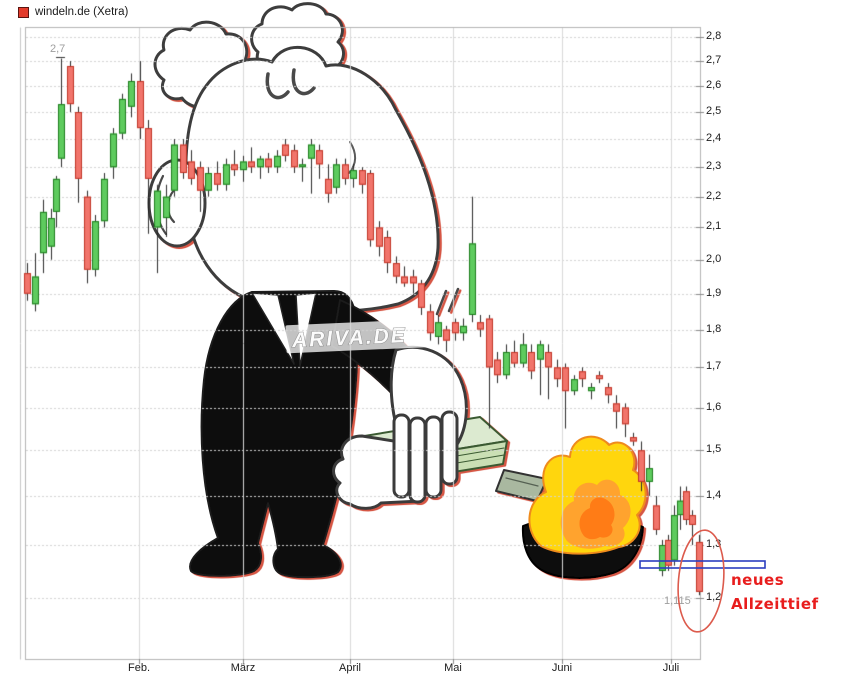 The width and height of the screenshot is (850, 679). I want to click on x-axis-month-label: April, so click(349, 668).